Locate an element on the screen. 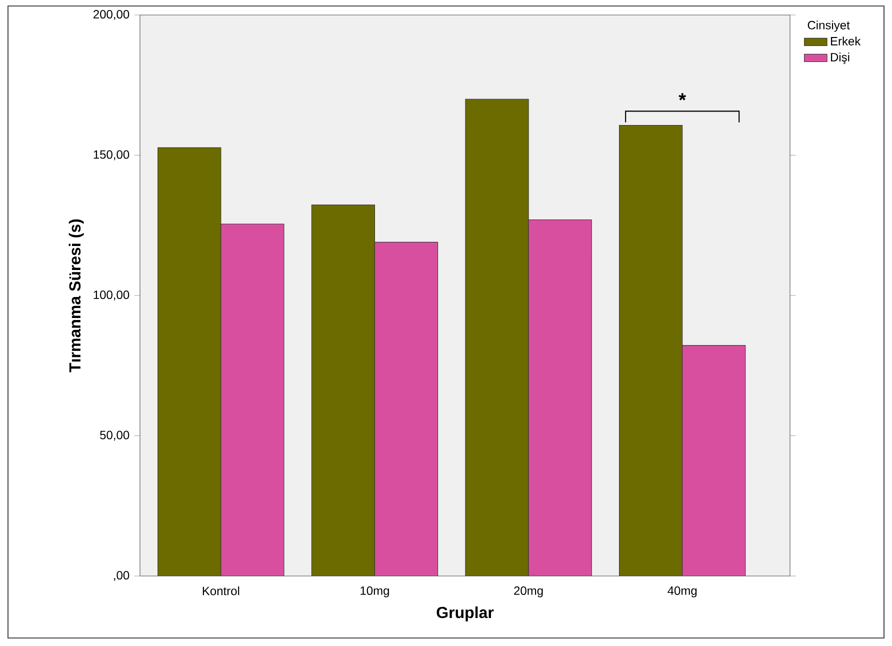 Image resolution: width=892 pixels, height=646 pixels. x-tick-label: 10mg is located at coordinates (374, 592).